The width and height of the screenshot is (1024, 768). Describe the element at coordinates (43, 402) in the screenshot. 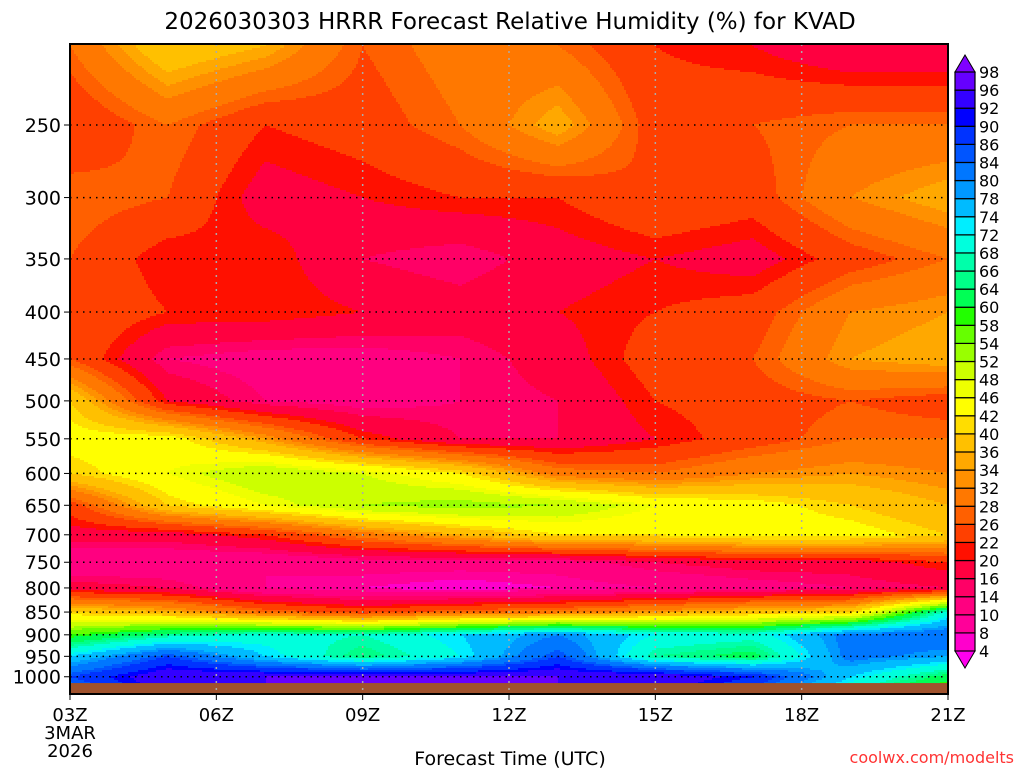

I see `y-tick-label: 500` at that location.